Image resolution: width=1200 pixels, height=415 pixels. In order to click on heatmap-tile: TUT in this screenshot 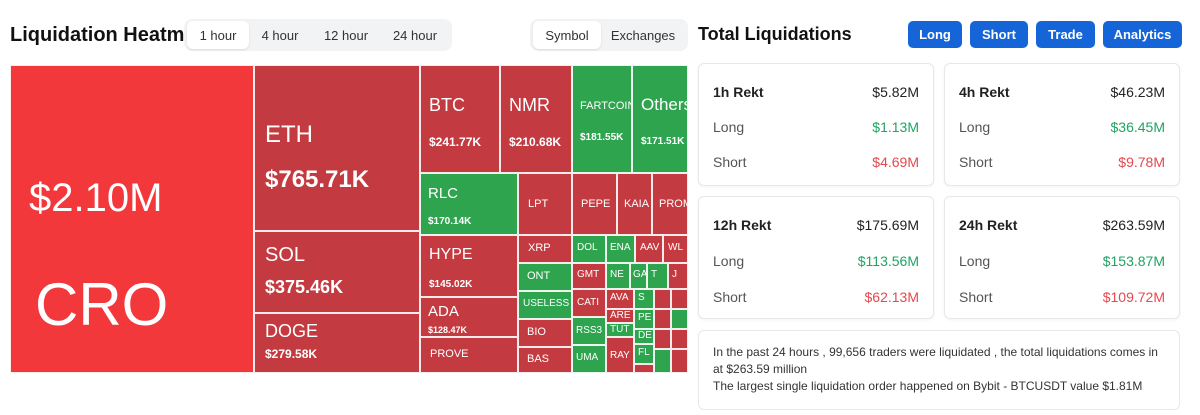, I will do `click(620, 330)`.